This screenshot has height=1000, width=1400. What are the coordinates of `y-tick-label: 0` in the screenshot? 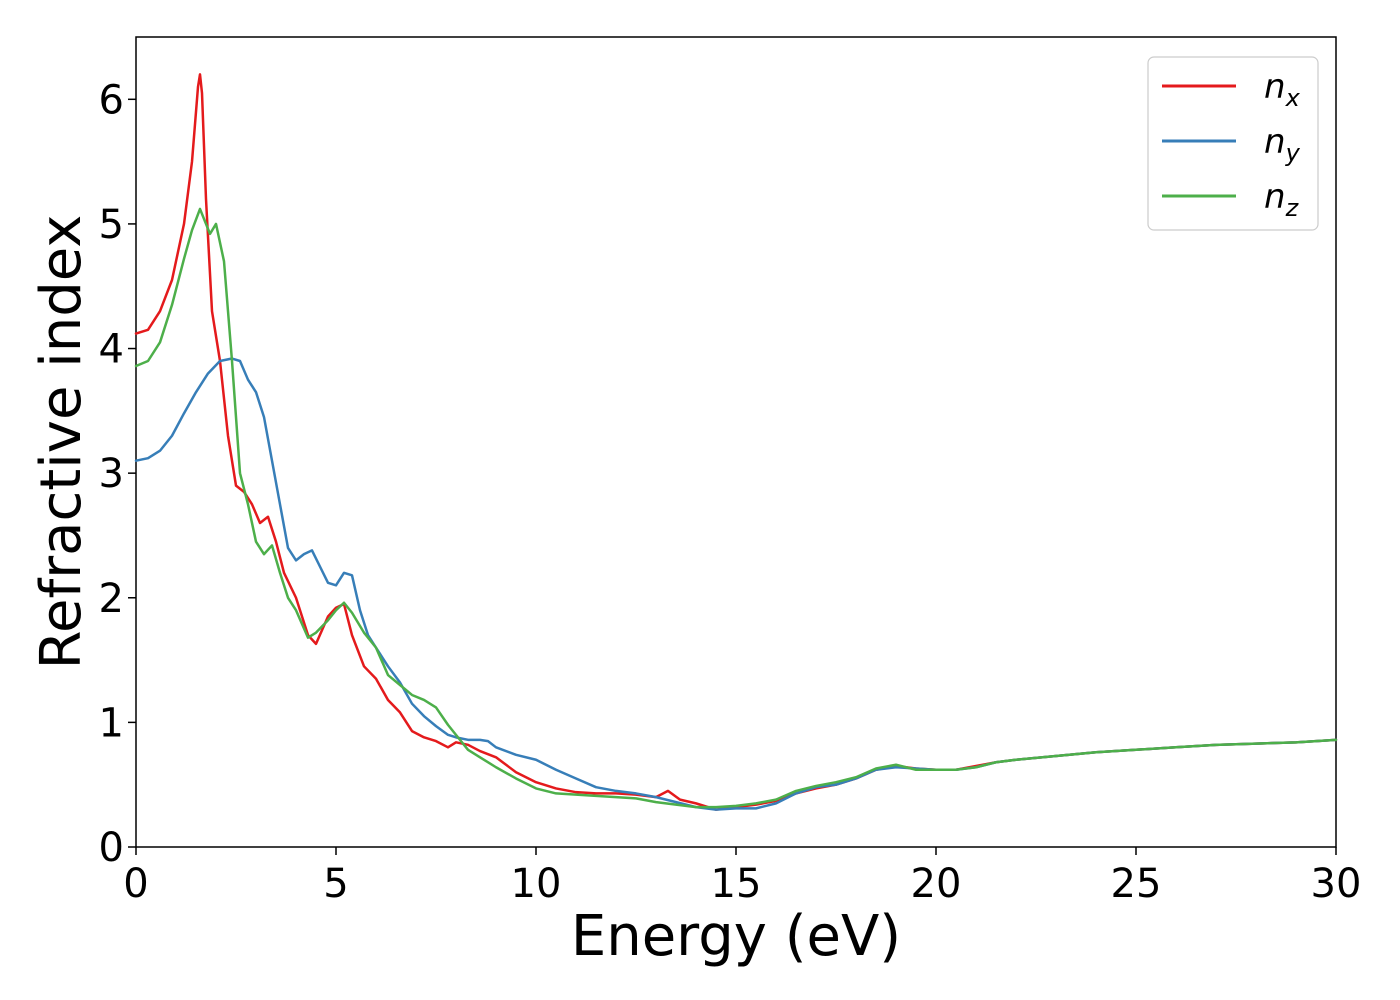 It's located at (111, 848).